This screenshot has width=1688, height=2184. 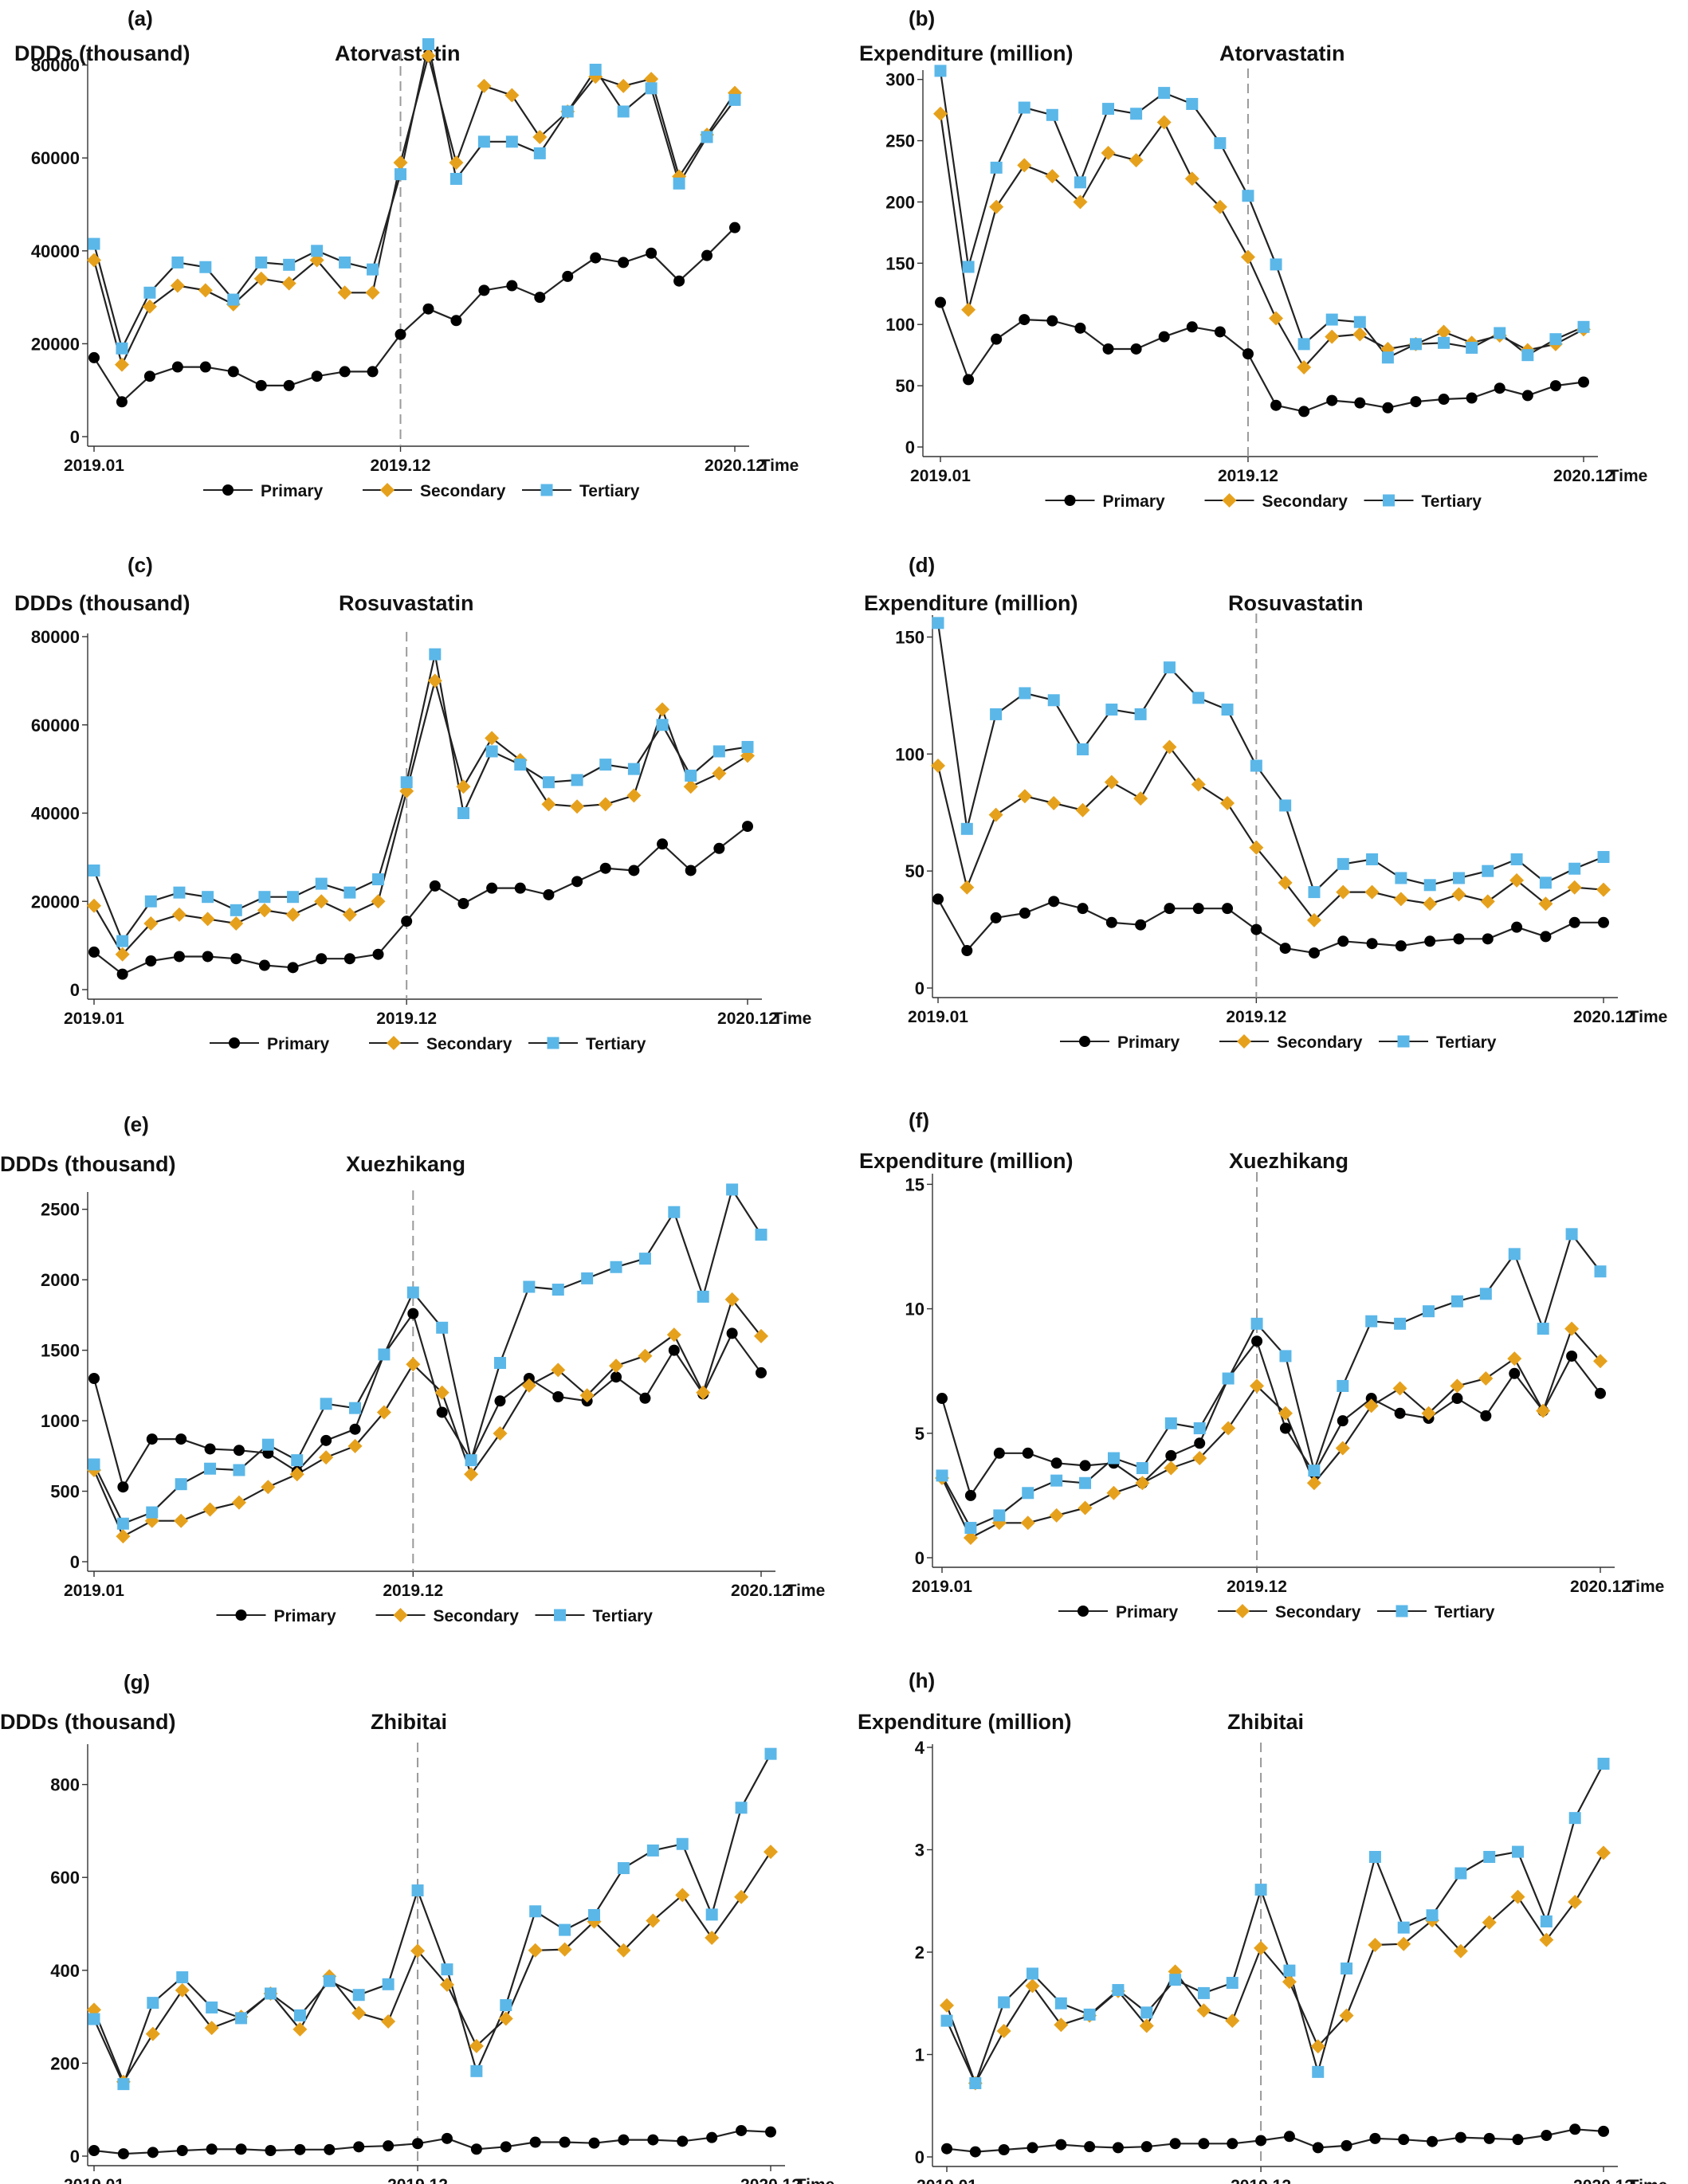 I want to click on chart-title: Xuezhikang, so click(x=1288, y=1161).